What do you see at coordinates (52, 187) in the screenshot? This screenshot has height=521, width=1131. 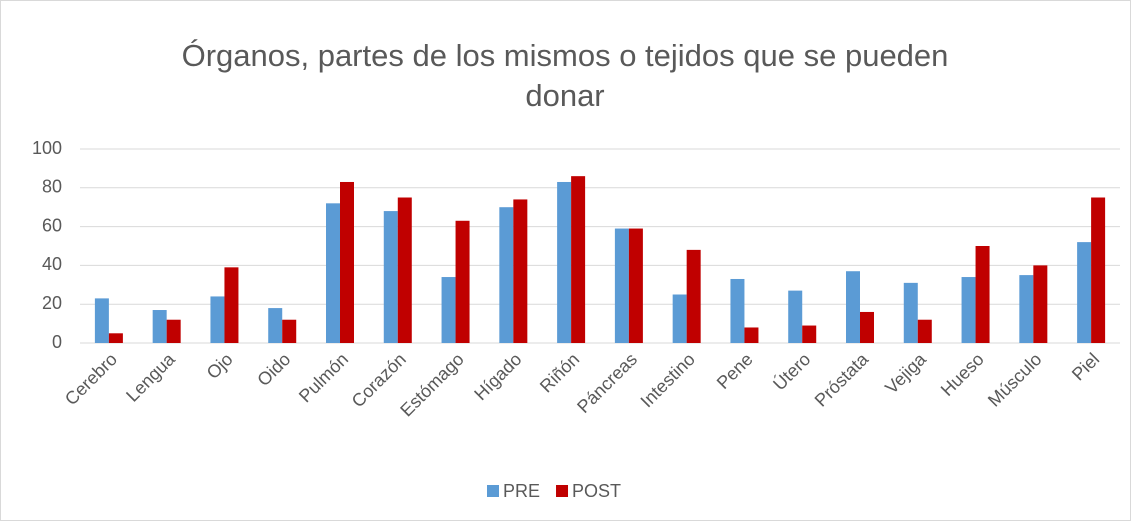 I see `y-tick-label: 80` at bounding box center [52, 187].